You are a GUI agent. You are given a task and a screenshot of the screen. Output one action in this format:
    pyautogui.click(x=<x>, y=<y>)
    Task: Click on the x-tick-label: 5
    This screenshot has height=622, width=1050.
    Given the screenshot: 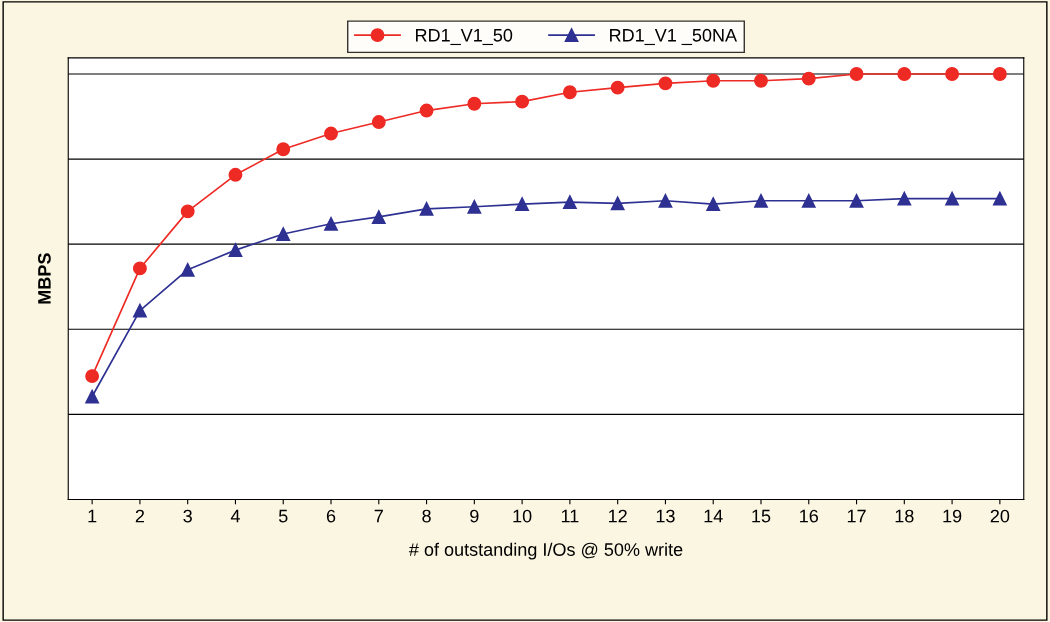 What is the action you would take?
    pyautogui.click(x=283, y=516)
    